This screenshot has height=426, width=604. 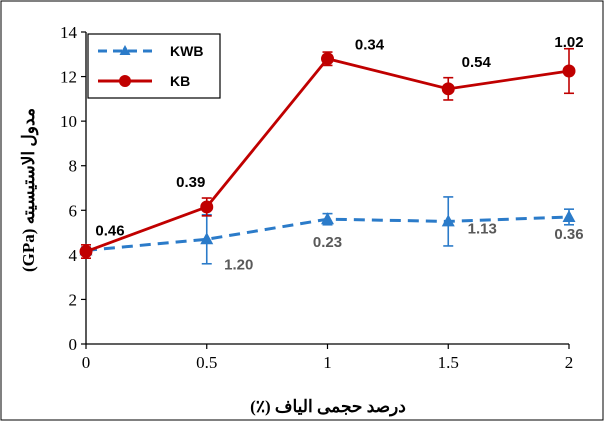 I want to click on legend-label-kb: KB, so click(x=180, y=81).